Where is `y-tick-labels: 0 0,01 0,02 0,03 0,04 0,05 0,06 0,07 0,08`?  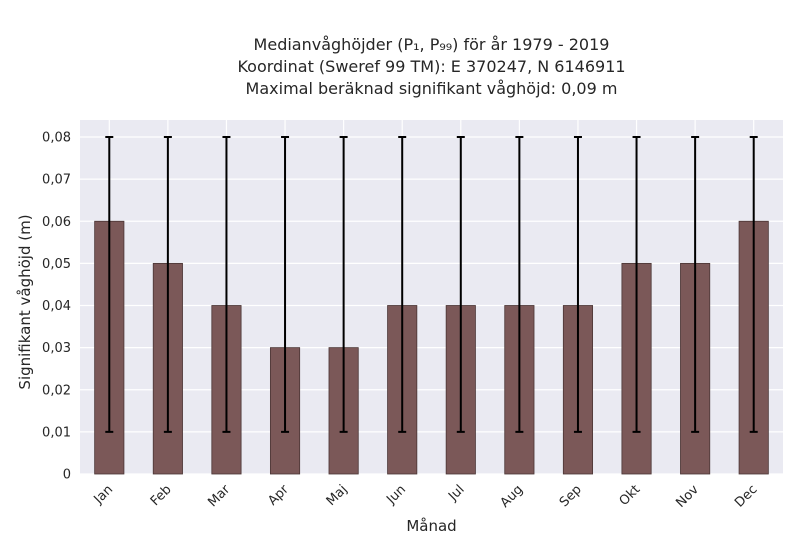 y-tick-labels: 0 0,01 0,02 0,03 0,04 0,05 0,06 0,07 0,08 is located at coordinates (56, 307).